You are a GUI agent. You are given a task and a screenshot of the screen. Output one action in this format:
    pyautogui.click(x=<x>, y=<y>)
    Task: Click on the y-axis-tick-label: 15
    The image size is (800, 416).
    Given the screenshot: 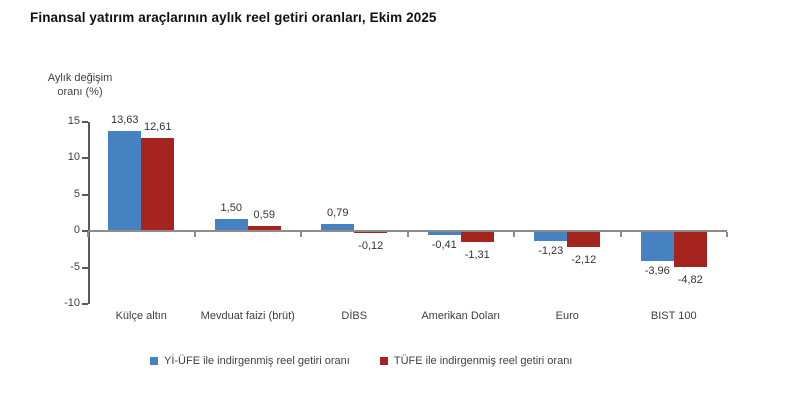 What is the action you would take?
    pyautogui.click(x=73, y=120)
    